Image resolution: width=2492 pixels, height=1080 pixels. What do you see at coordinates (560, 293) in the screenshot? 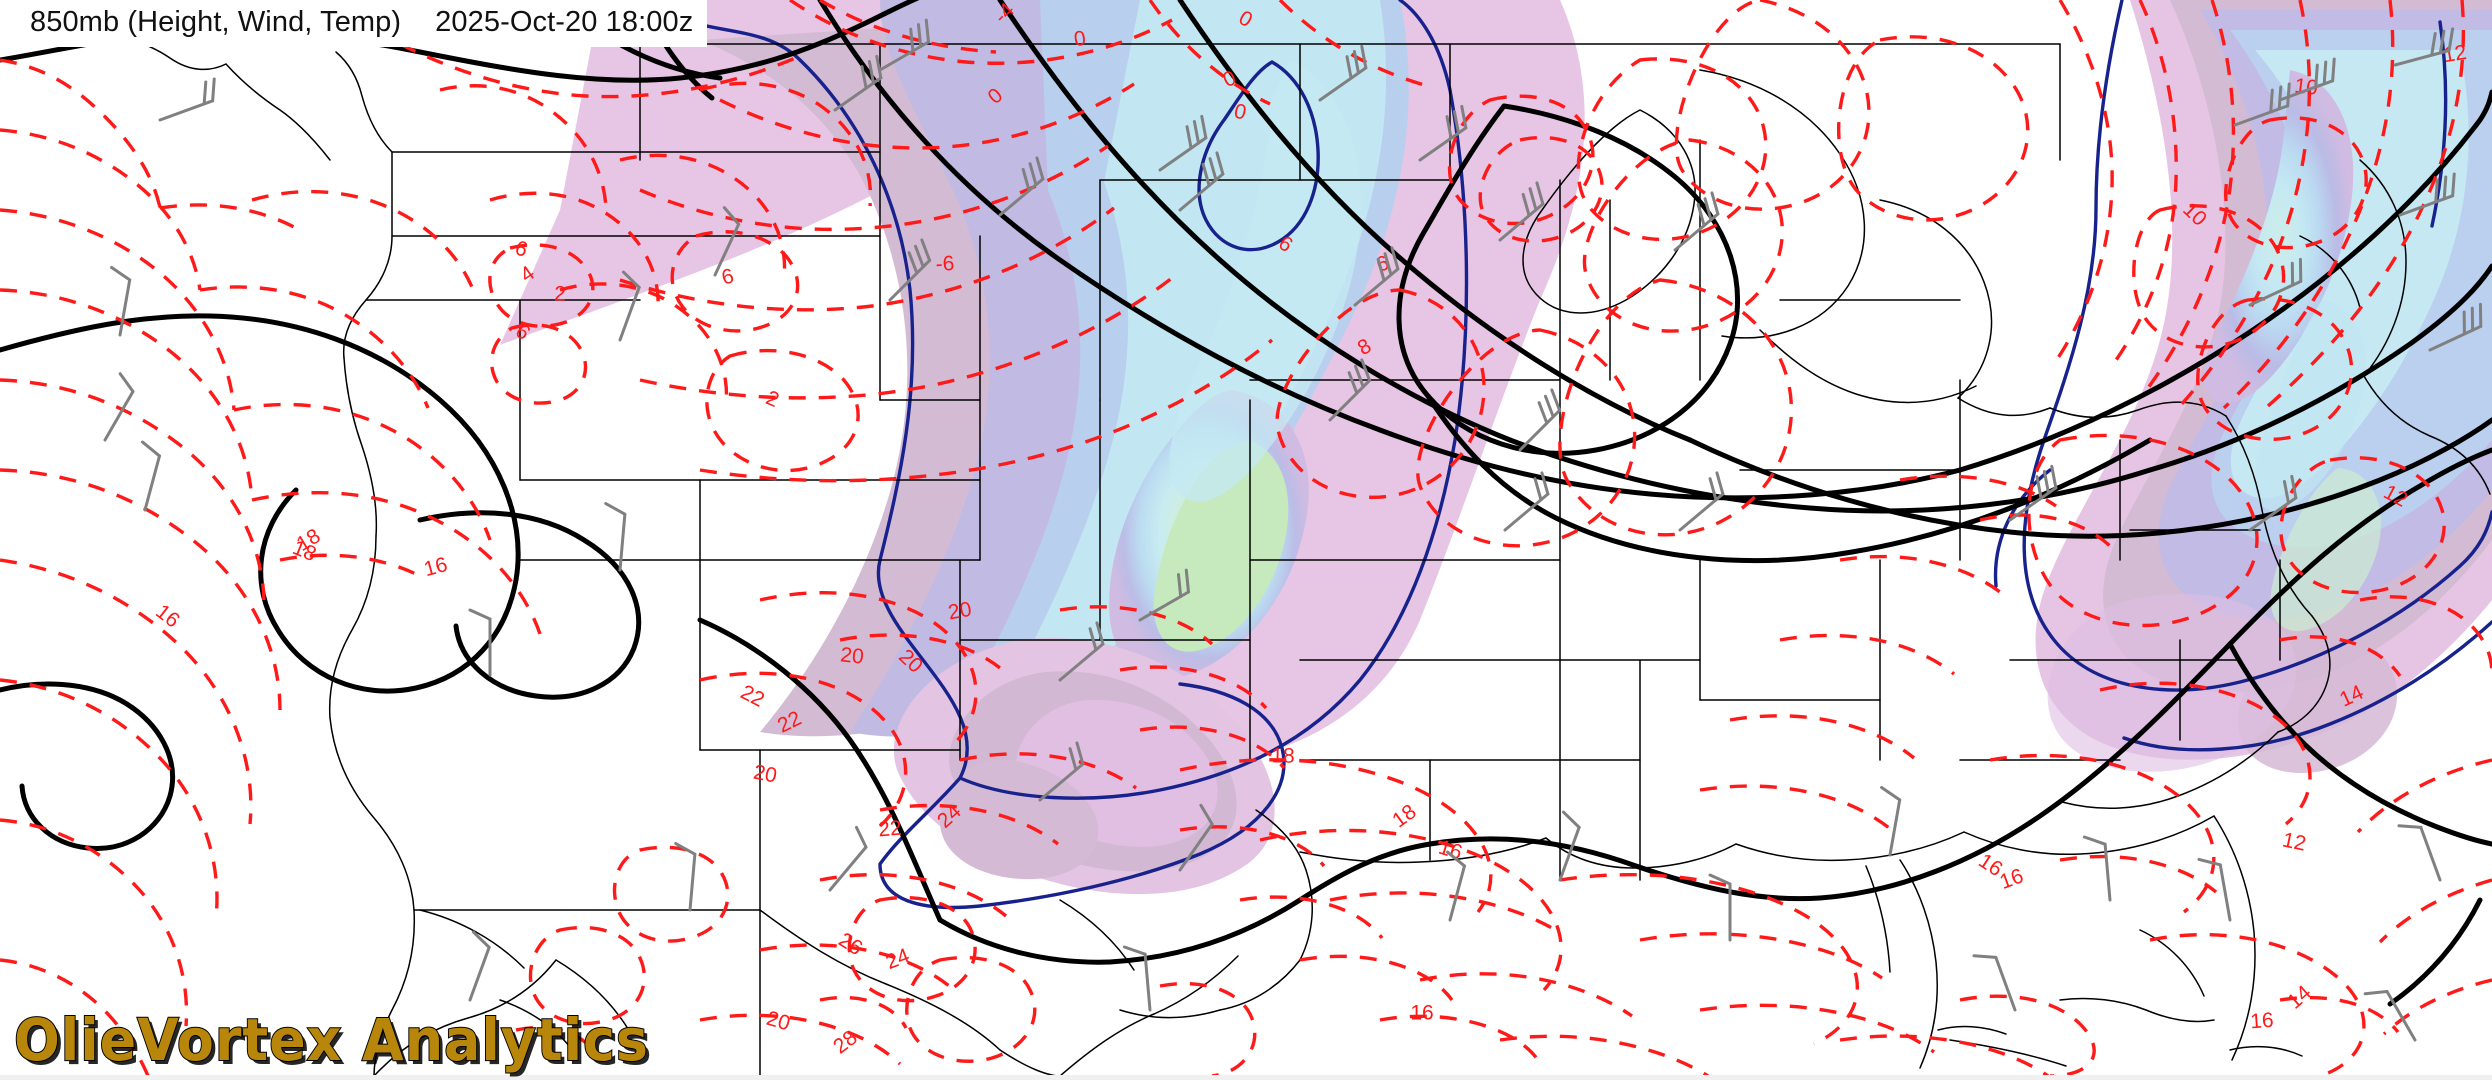
I see `isotherm-label: 2` at bounding box center [560, 293].